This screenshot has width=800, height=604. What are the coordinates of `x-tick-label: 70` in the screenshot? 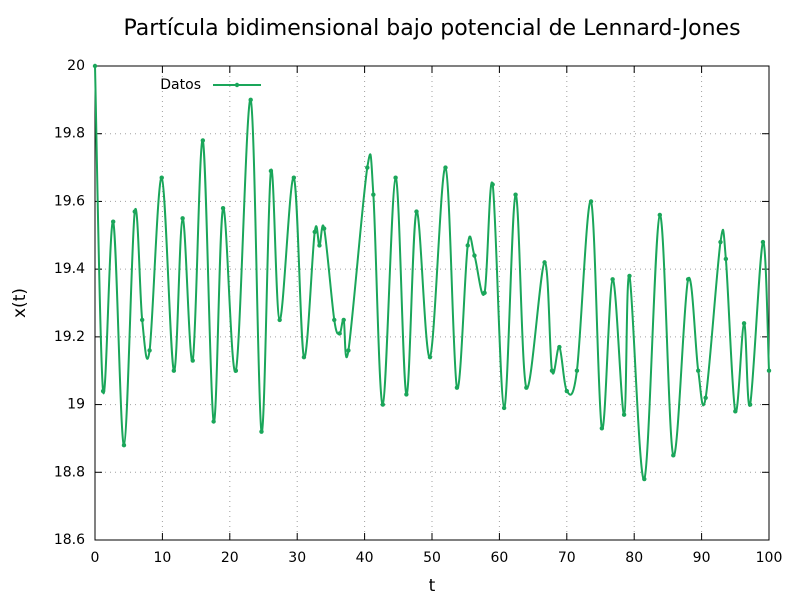 It's located at (567, 558).